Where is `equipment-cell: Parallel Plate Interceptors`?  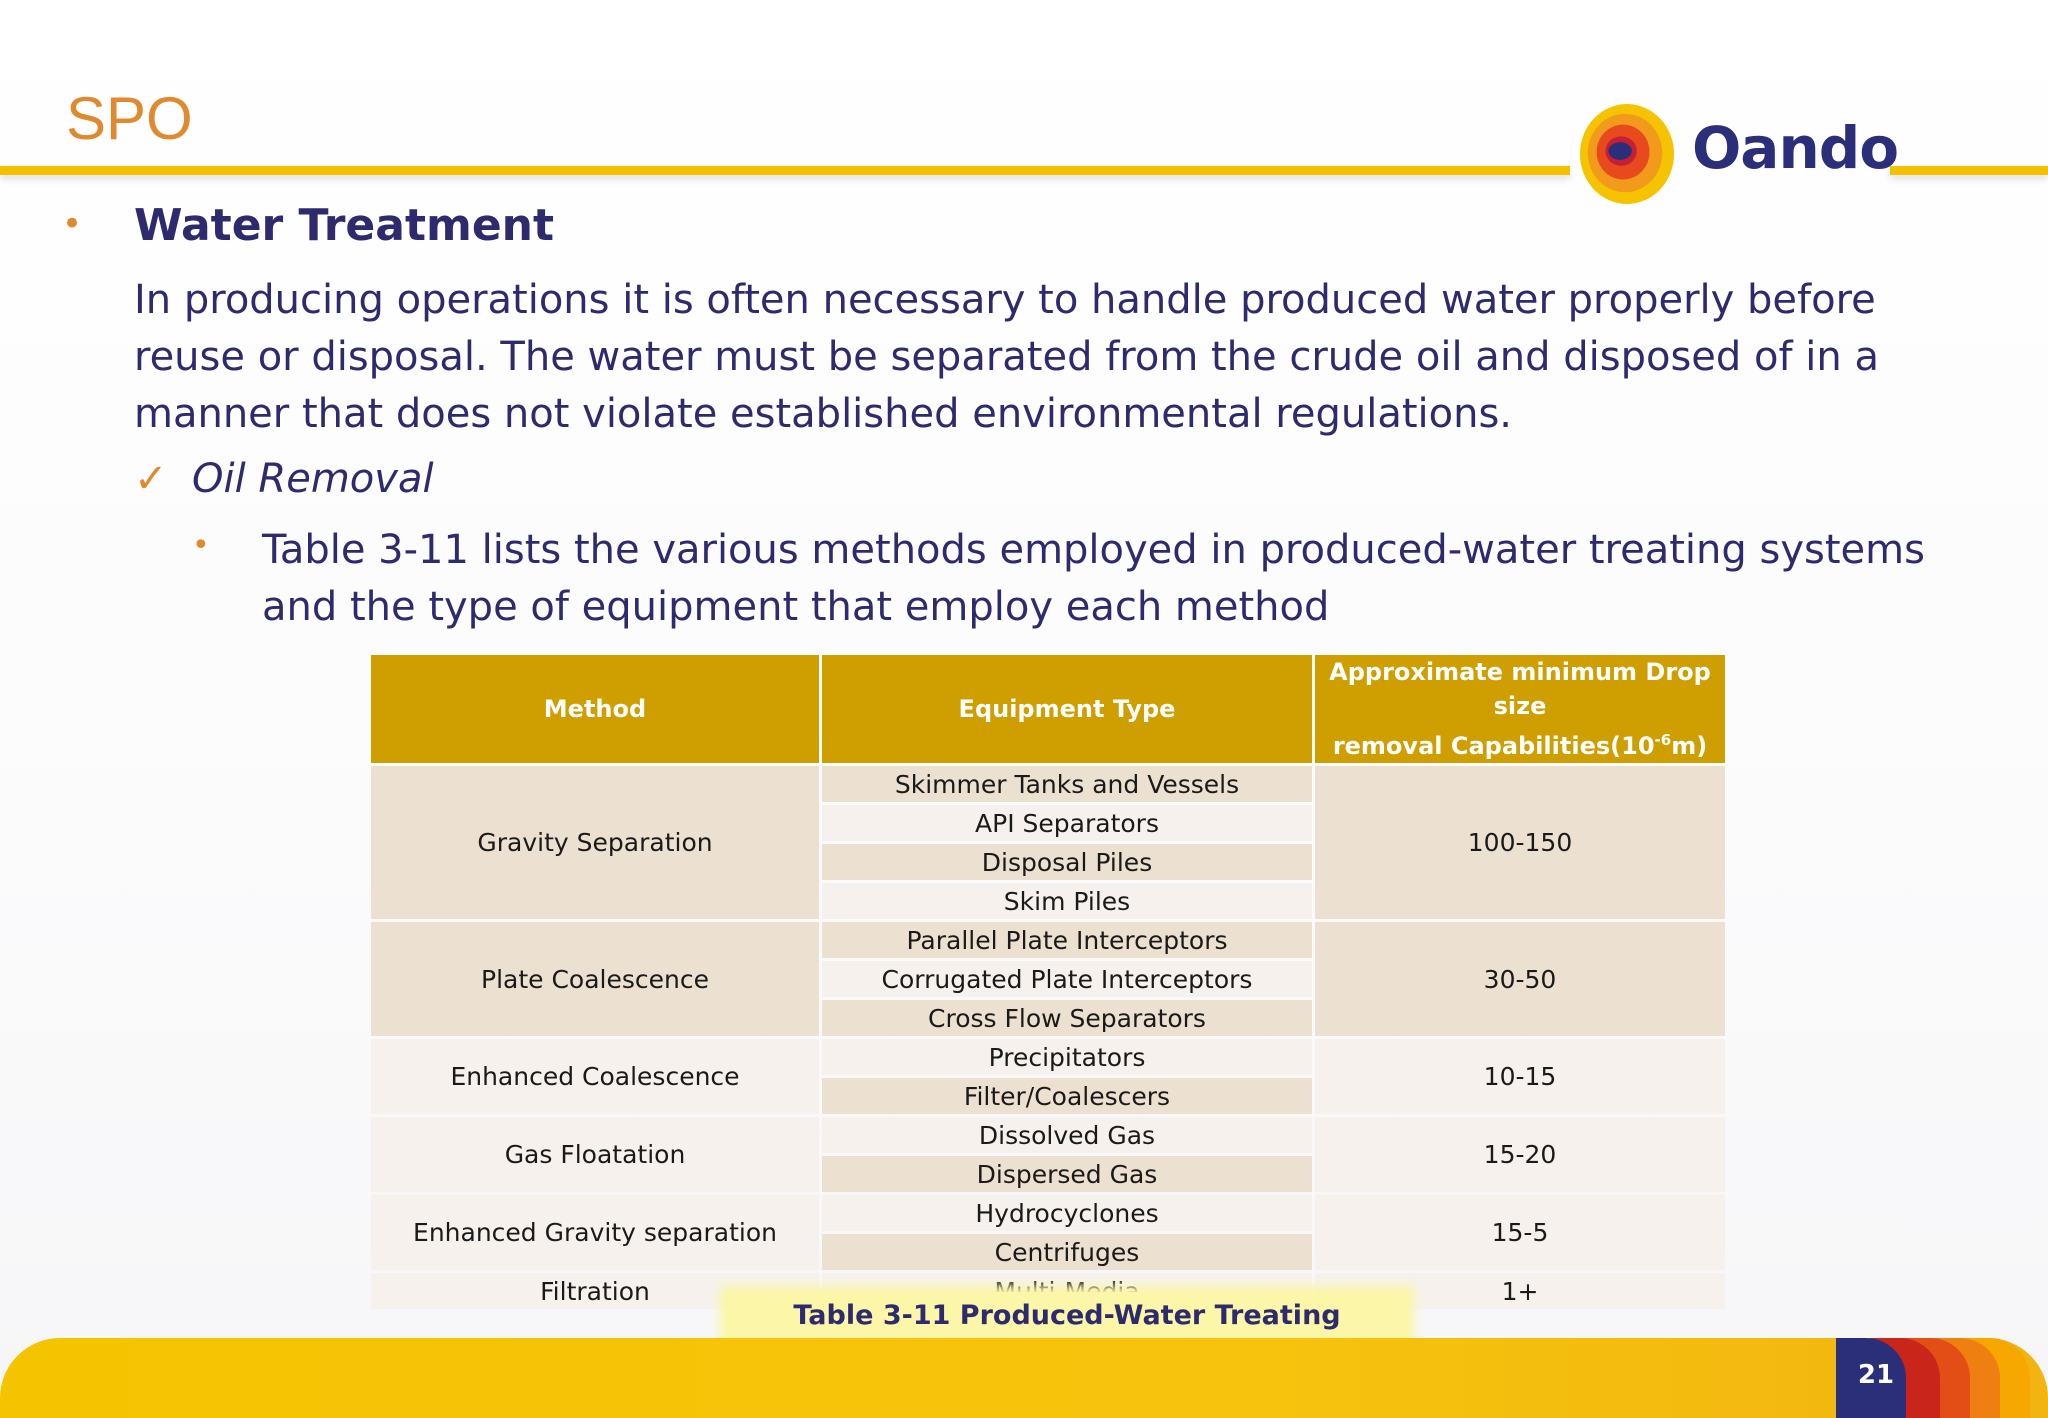 equipment-cell: Parallel Plate Interceptors is located at coordinates (1067, 940).